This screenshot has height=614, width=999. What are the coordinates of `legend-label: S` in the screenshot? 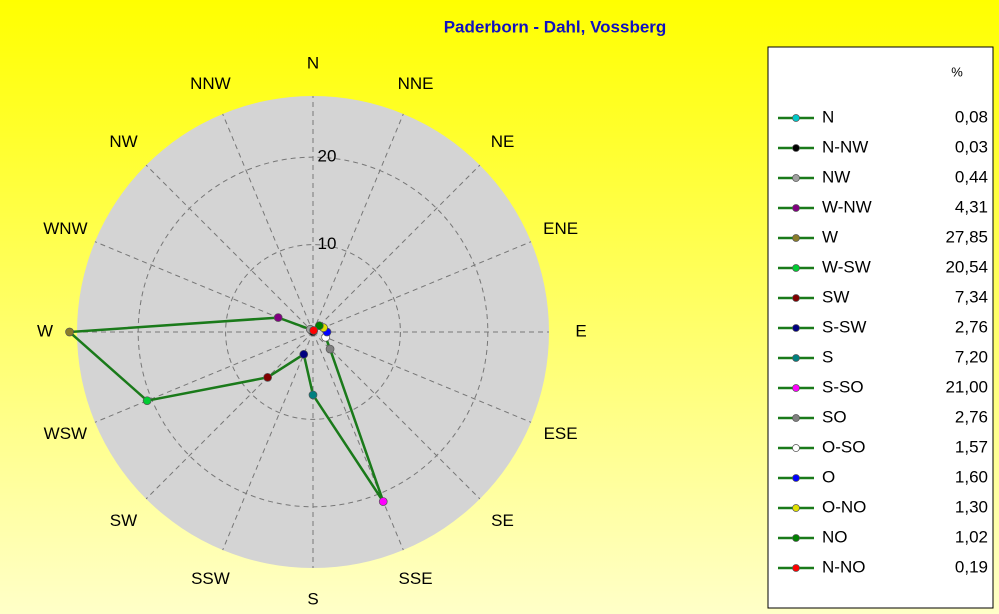 It's located at (827, 356).